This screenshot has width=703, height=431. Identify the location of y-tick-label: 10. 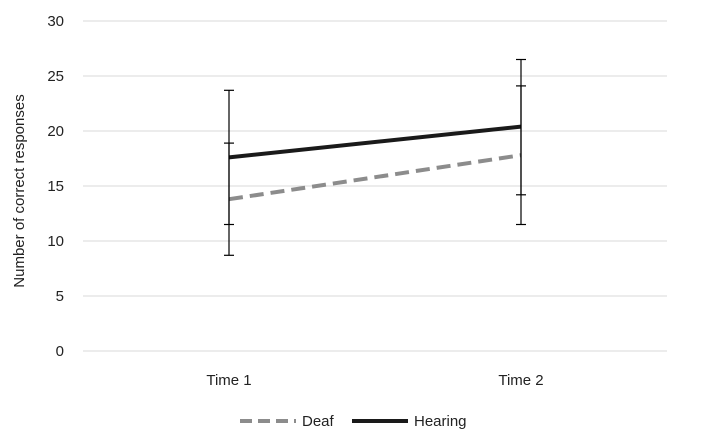
(55, 241).